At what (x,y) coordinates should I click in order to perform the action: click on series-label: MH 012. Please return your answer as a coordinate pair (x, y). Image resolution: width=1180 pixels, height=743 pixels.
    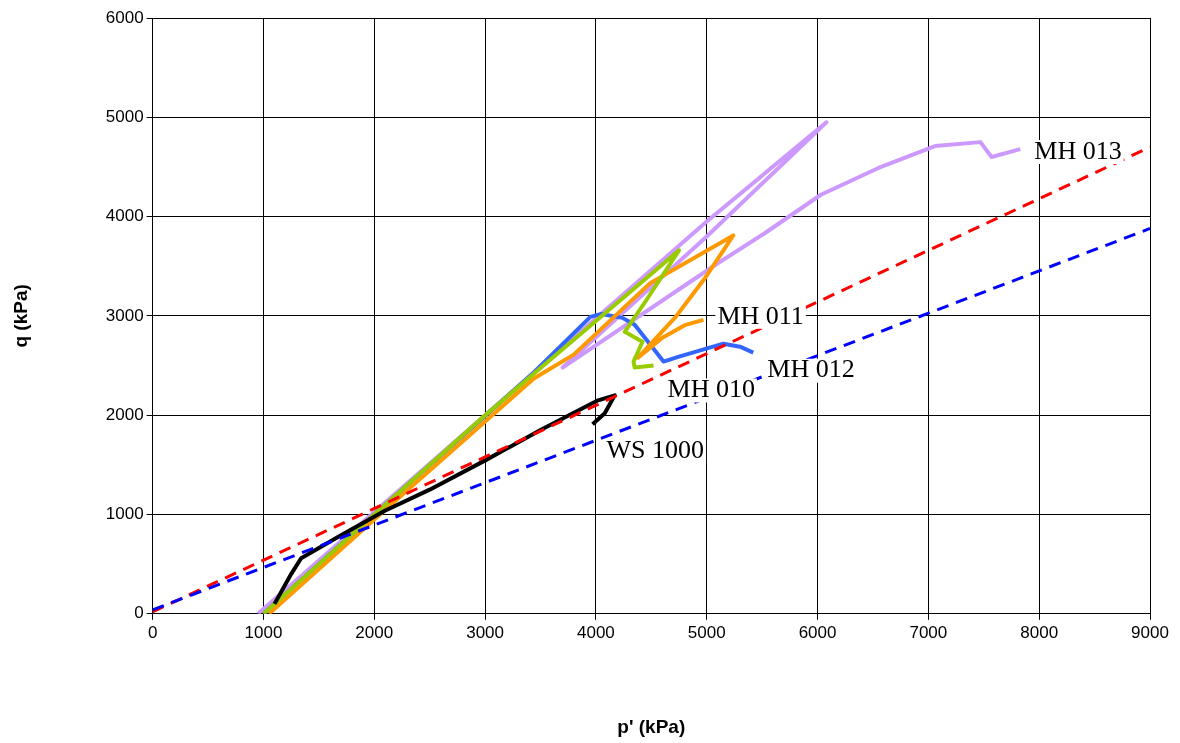
    Looking at the image, I should click on (811, 369).